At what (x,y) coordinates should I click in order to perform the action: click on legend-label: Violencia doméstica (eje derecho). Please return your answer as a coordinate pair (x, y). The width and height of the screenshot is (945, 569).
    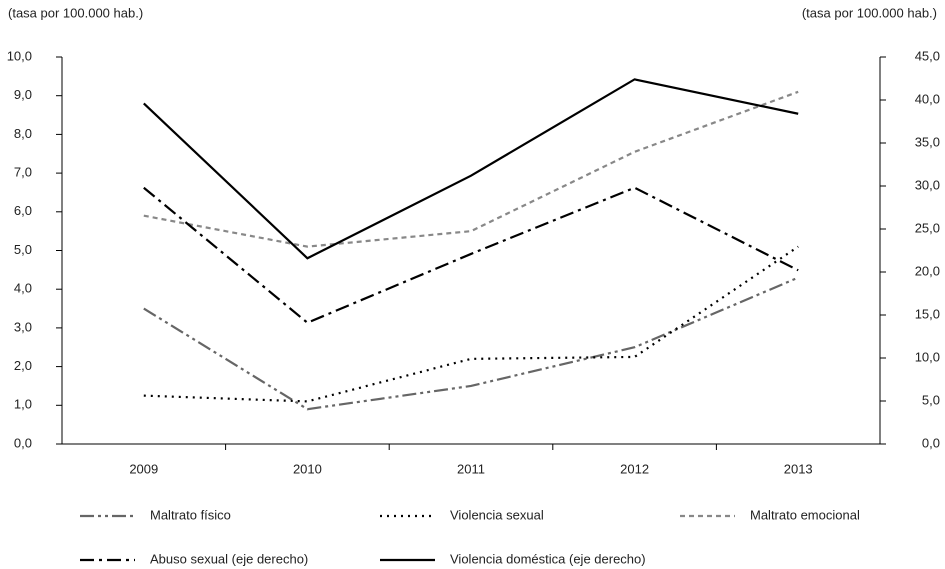
    Looking at the image, I should click on (548, 558).